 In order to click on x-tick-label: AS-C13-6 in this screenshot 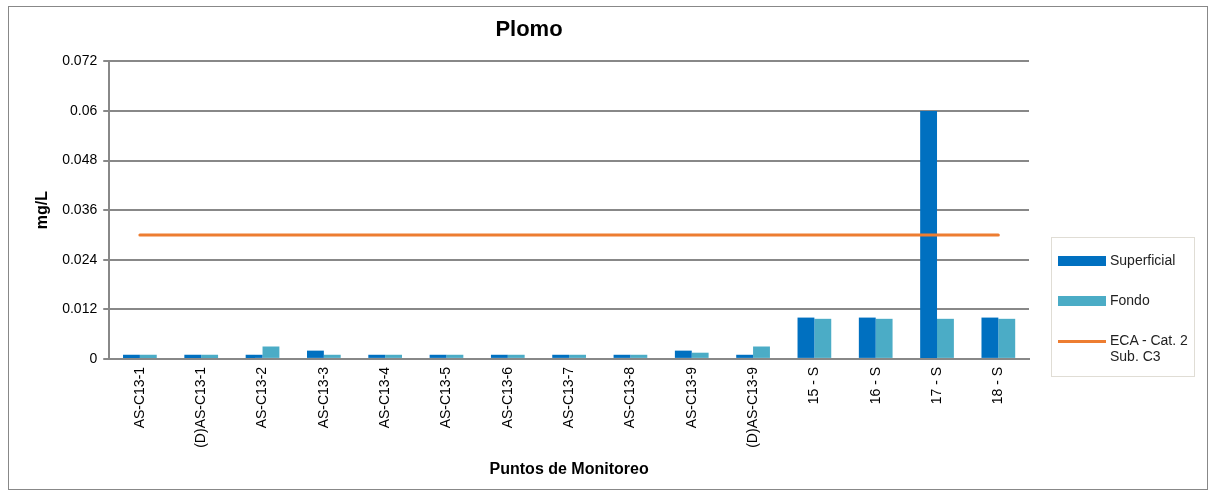, I will do `click(506, 397)`.